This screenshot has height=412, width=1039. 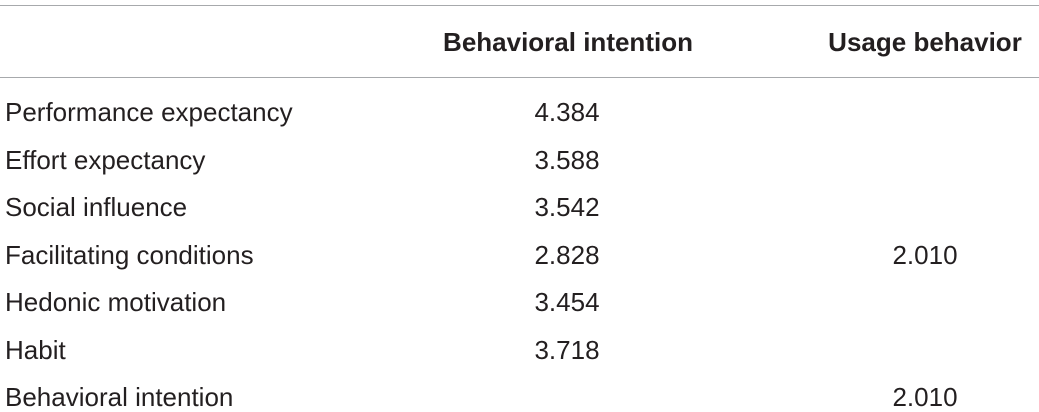 I want to click on row-label: Social influence, so click(x=96, y=207).